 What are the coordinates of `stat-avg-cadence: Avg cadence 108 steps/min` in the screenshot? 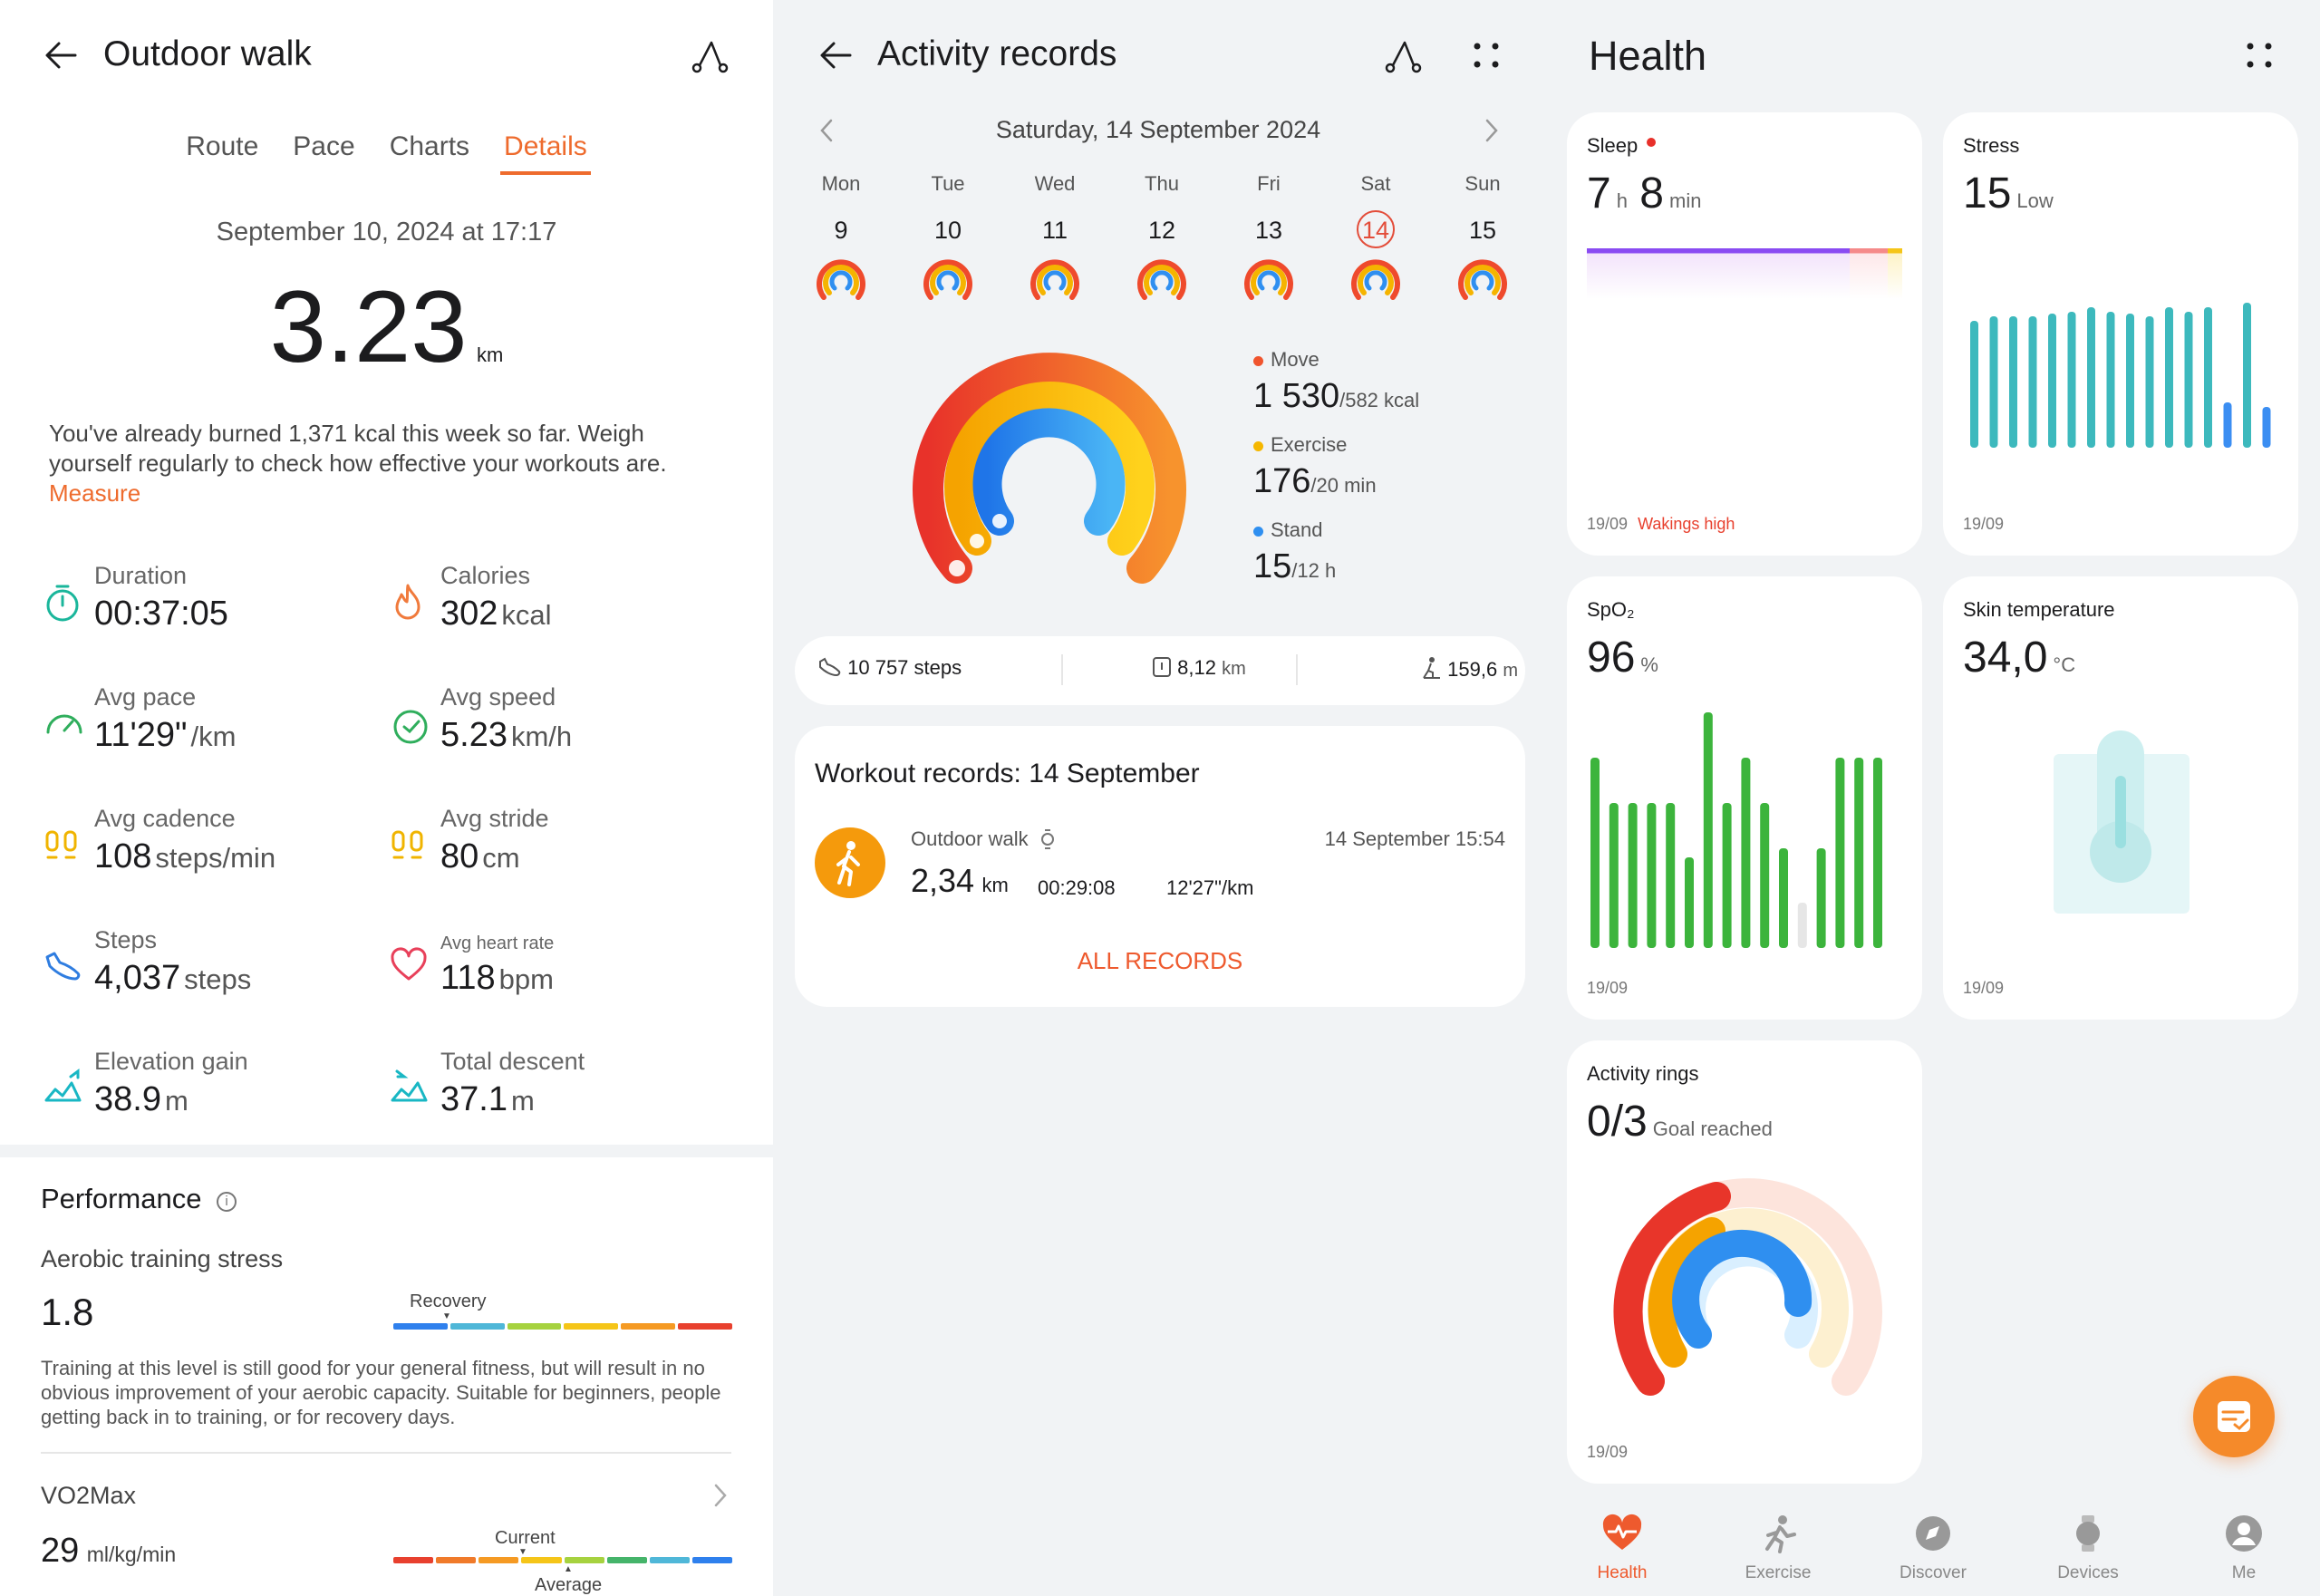 It's located at (207, 854).